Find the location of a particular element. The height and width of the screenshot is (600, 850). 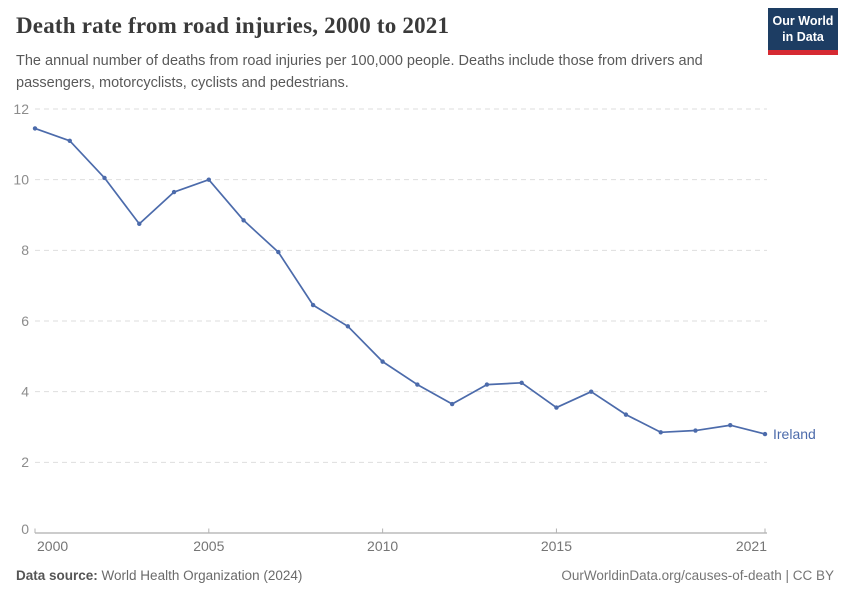

owid-logo-line1: Our World is located at coordinates (803, 21).